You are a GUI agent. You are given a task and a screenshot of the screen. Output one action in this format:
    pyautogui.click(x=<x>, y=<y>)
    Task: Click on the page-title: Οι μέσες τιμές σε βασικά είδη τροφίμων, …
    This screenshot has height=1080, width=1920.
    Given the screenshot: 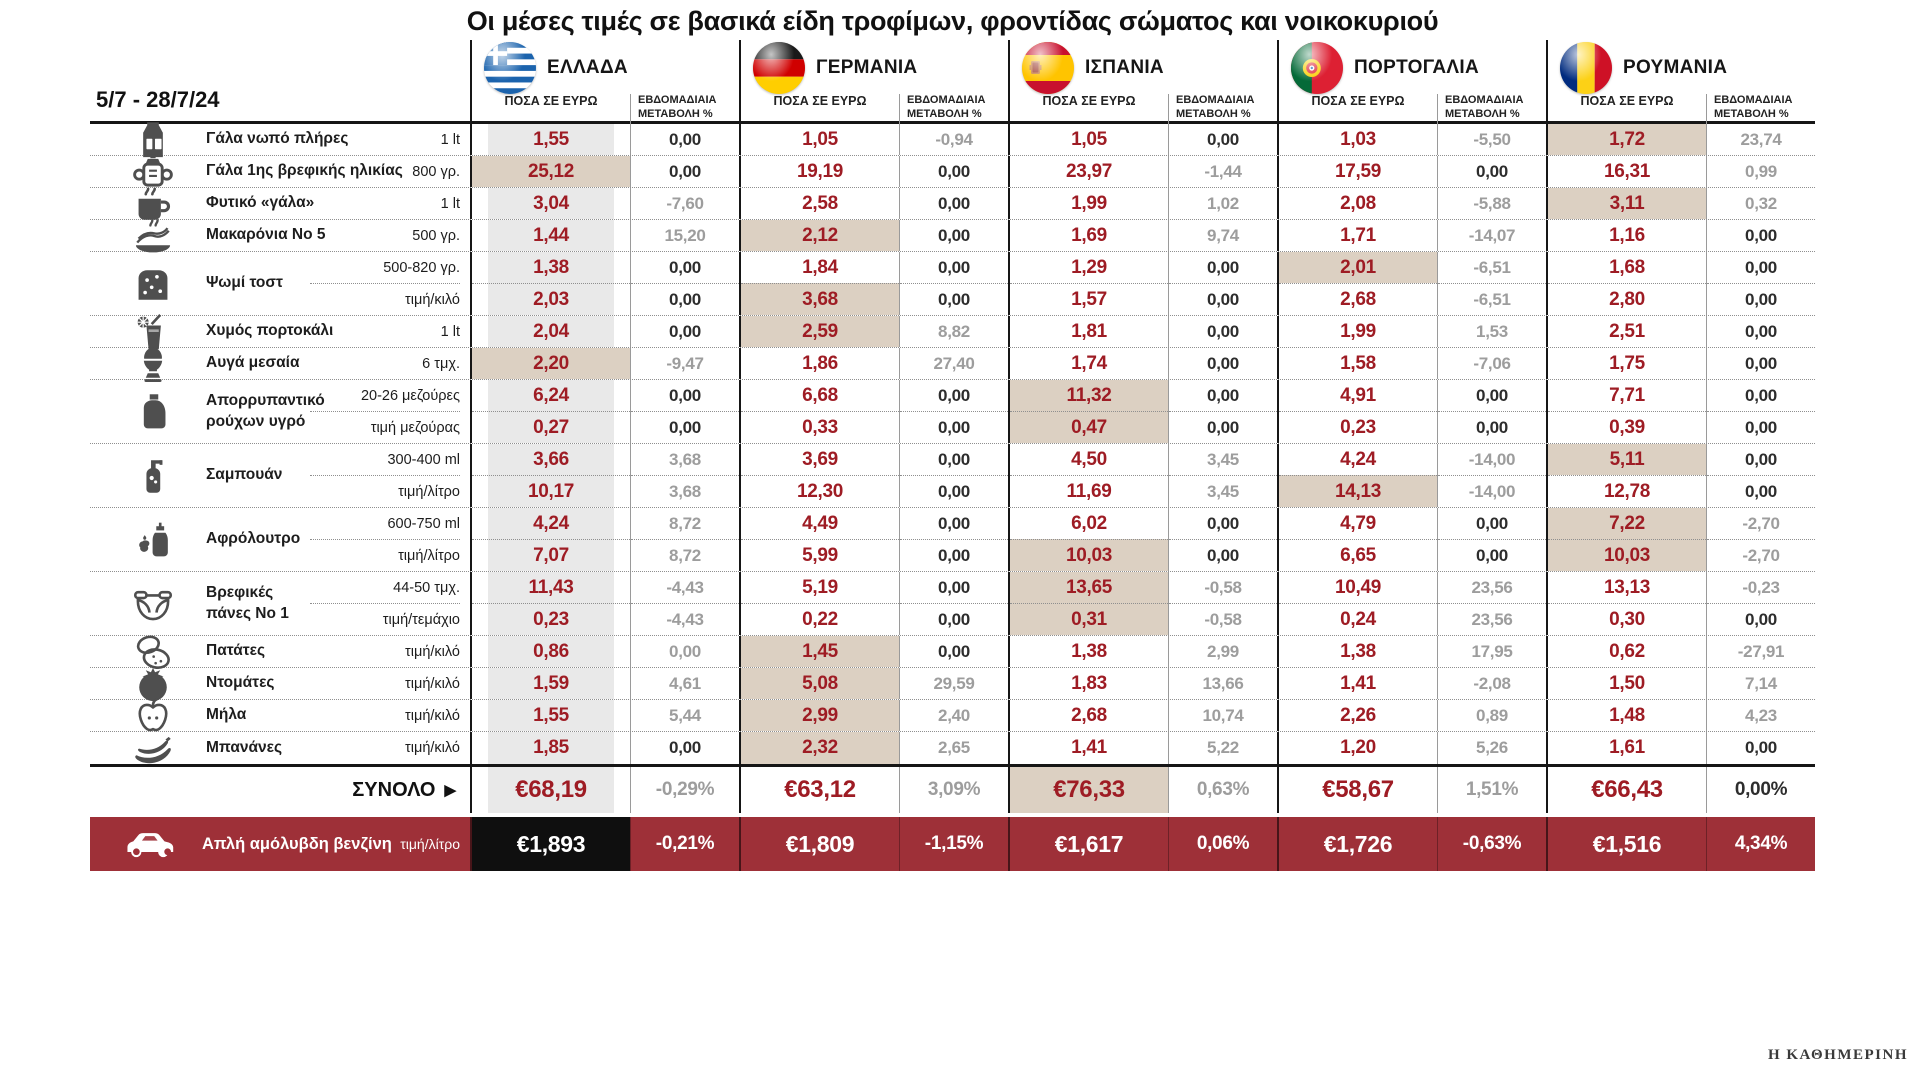 What is the action you would take?
    pyautogui.click(x=952, y=21)
    